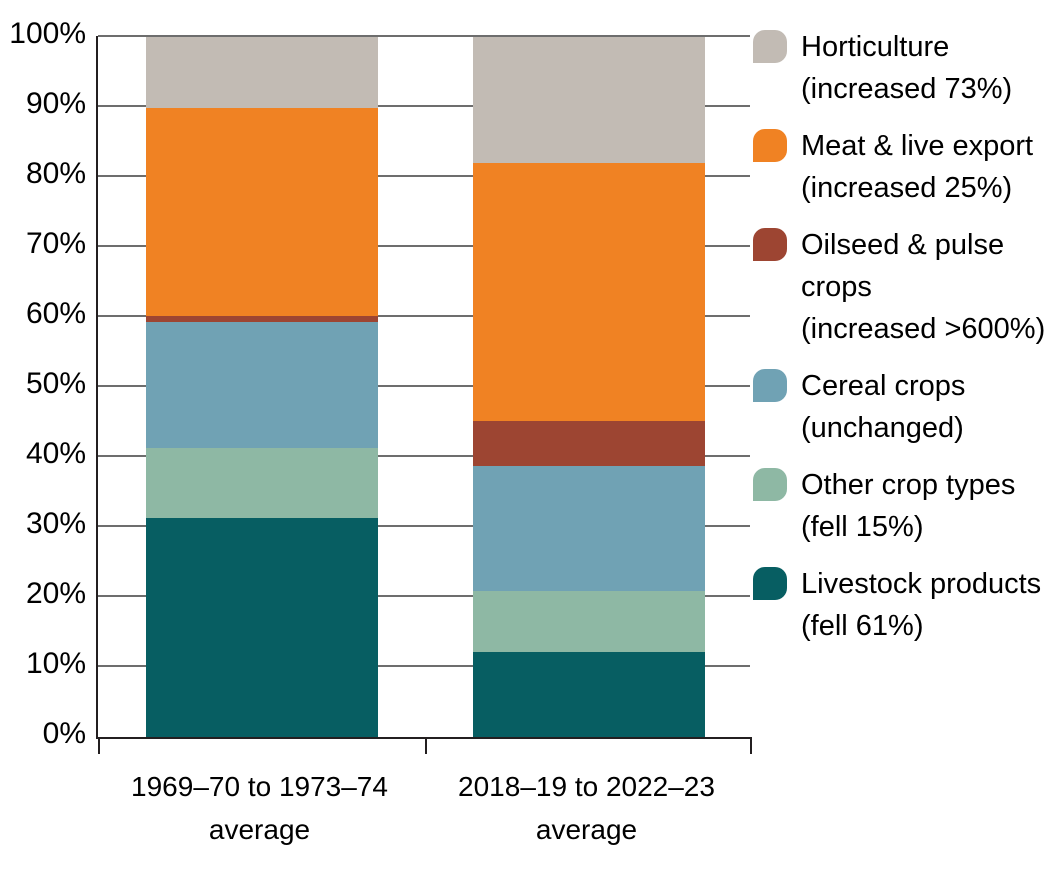  I want to click on legend-text-horticulture: Horticulture (increased 73%), so click(906, 68).